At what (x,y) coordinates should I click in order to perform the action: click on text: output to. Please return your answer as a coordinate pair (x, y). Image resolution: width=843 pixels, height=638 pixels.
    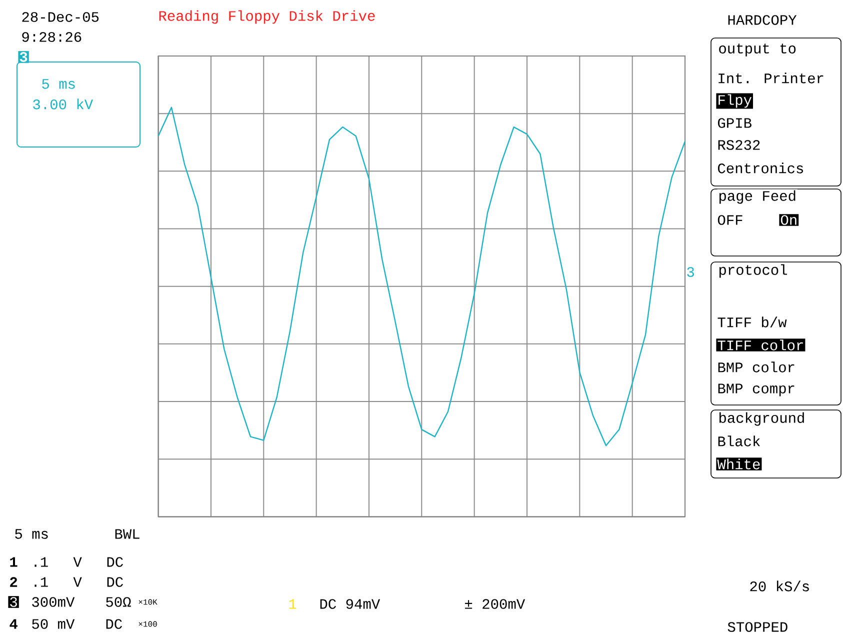
    Looking at the image, I should click on (757, 50).